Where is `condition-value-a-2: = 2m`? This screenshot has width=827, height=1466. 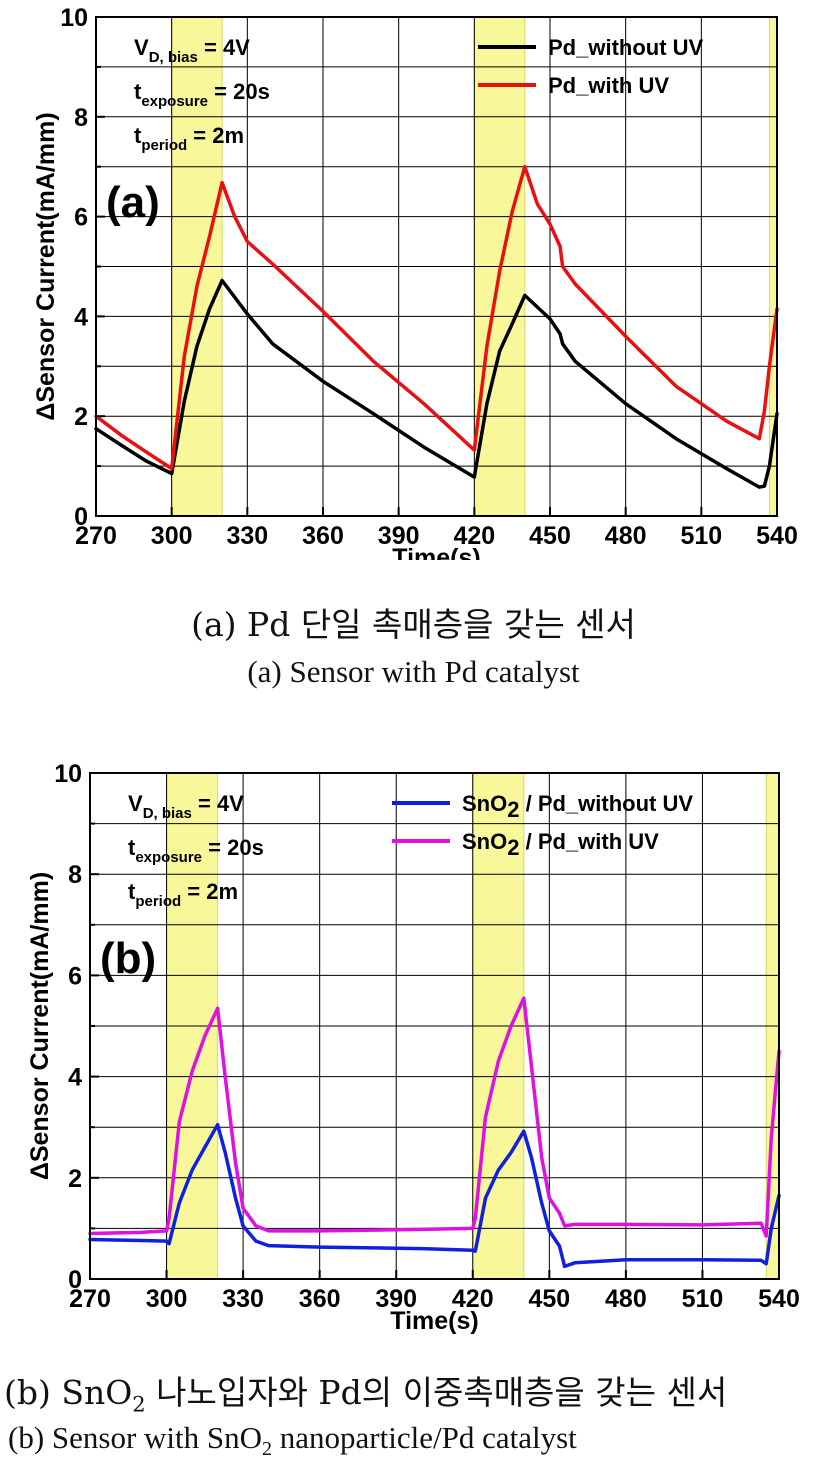 condition-value-a-2: = 2m is located at coordinates (215, 135).